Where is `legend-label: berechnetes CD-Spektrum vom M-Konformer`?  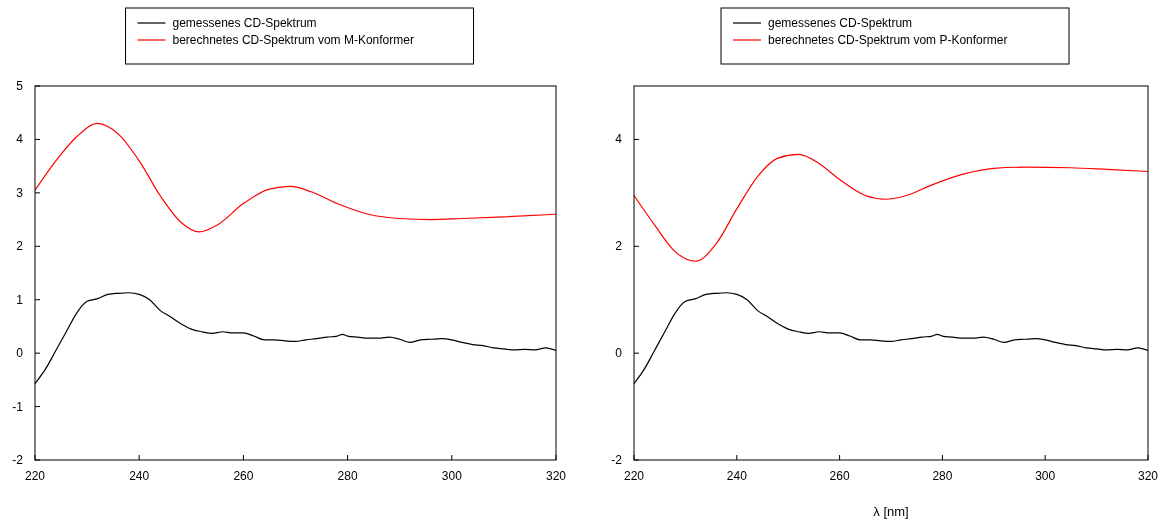 legend-label: berechnetes CD-Spektrum vom M-Konformer is located at coordinates (293, 40).